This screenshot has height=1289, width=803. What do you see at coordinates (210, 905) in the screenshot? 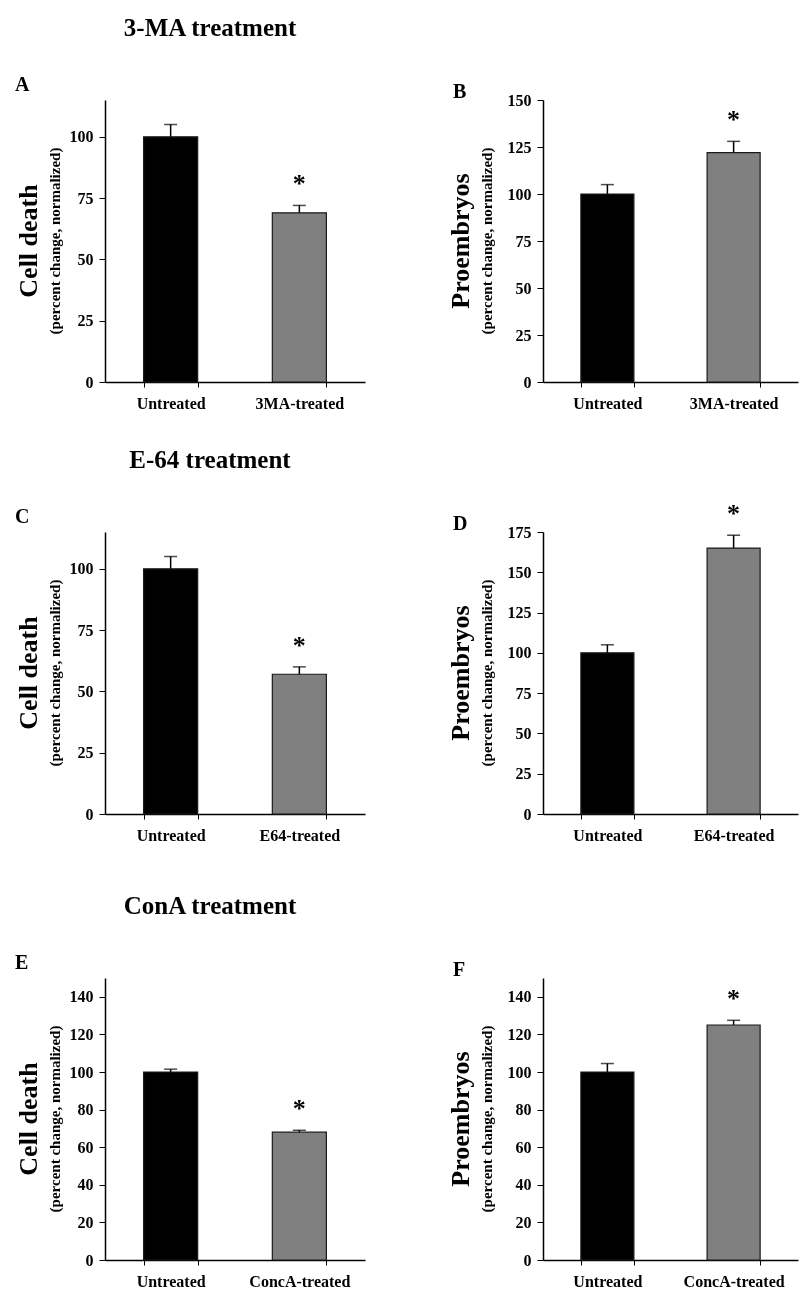
I see `chart-title: ConA treatment` at bounding box center [210, 905].